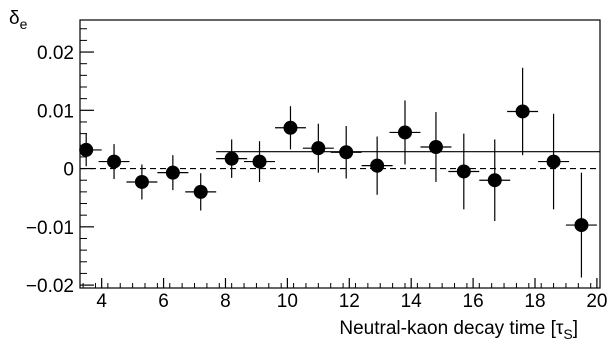 The width and height of the screenshot is (609, 348). Describe the element at coordinates (412, 301) in the screenshot. I see `x-tick-label: 14` at that location.